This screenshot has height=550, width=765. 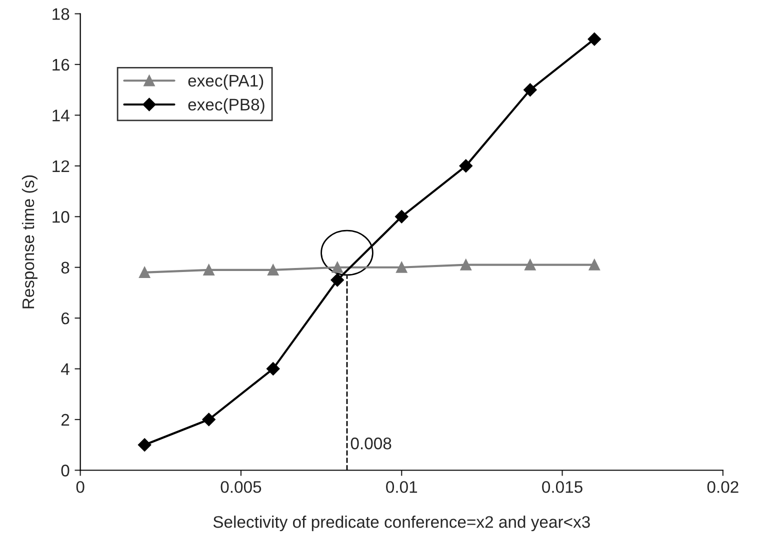 I want to click on y-tick-label: 12, so click(x=61, y=166).